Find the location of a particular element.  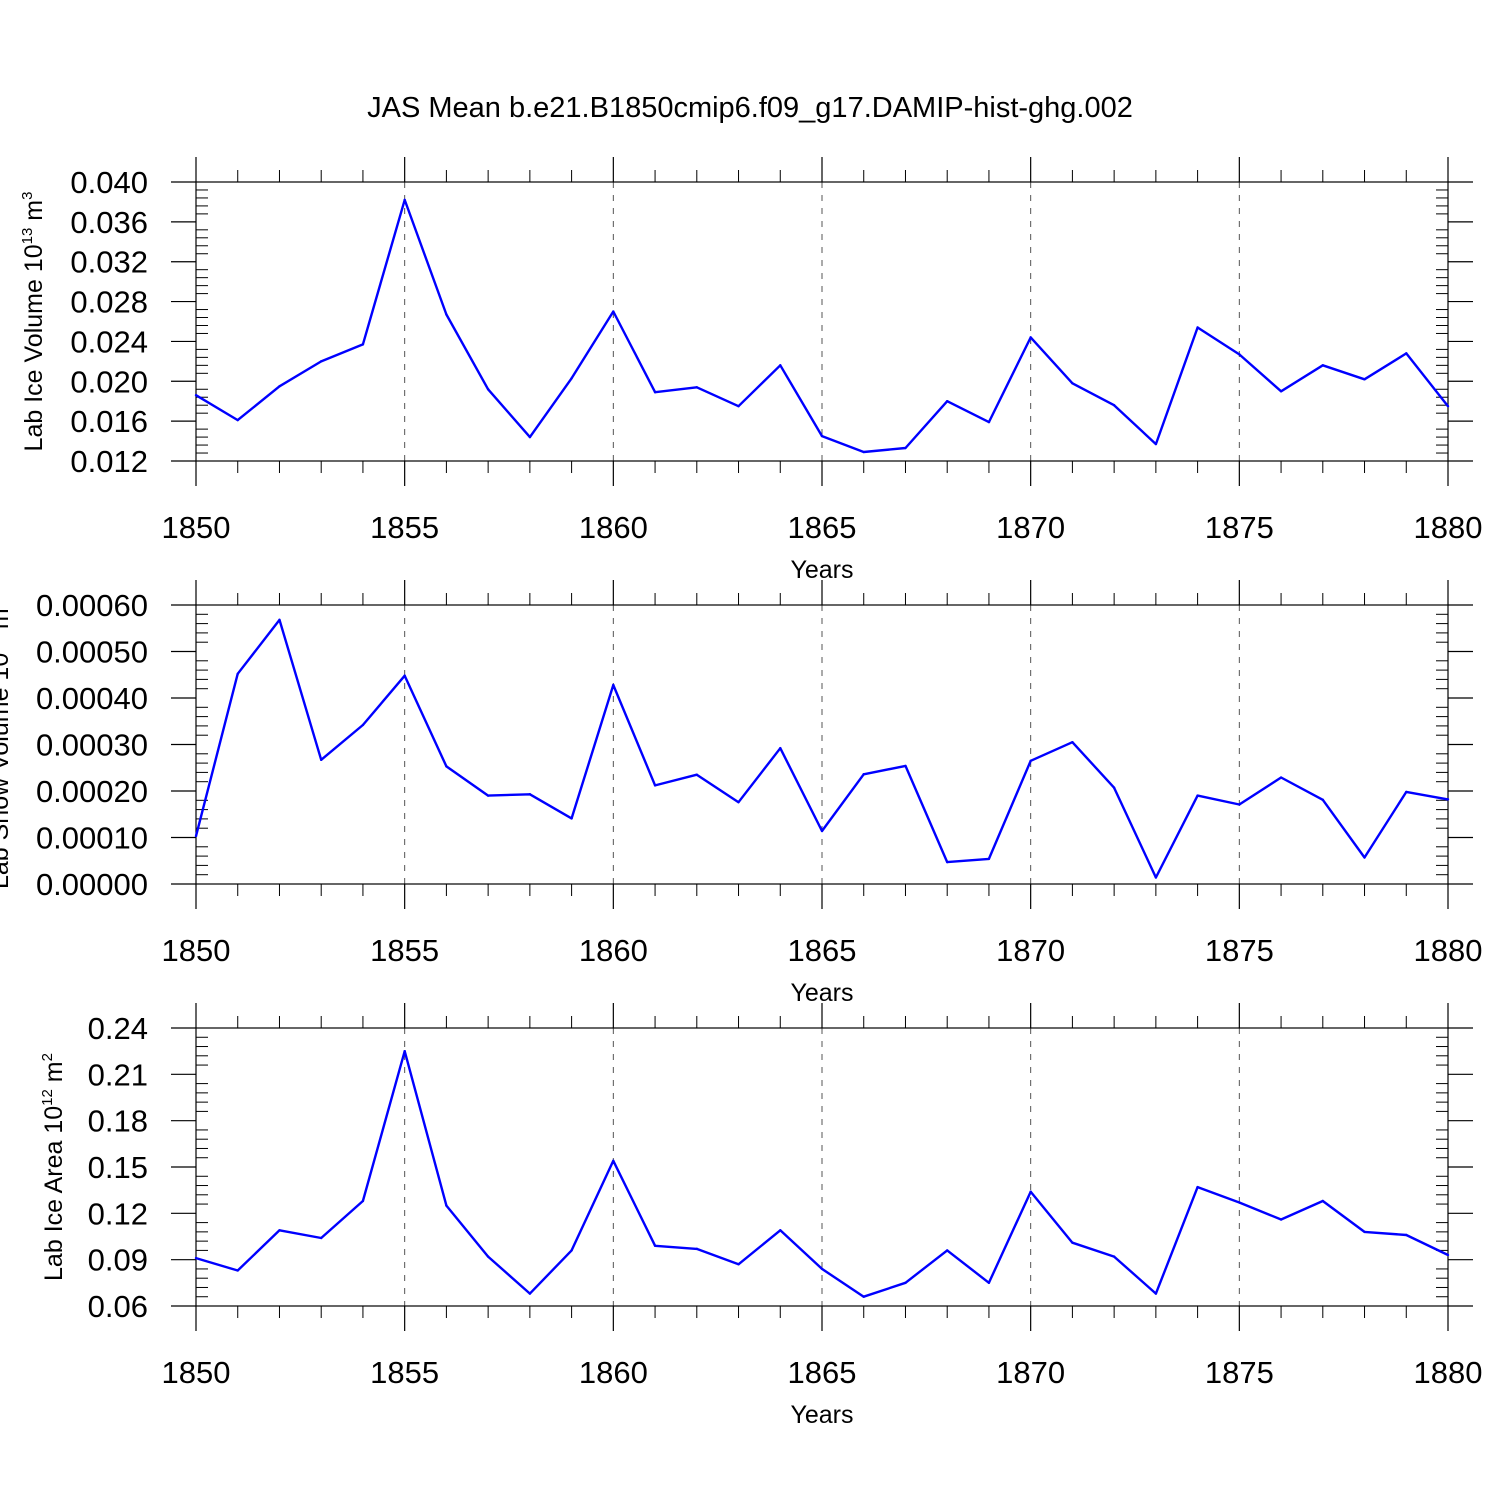

y-tick-label: 0.028 is located at coordinates (109, 302).